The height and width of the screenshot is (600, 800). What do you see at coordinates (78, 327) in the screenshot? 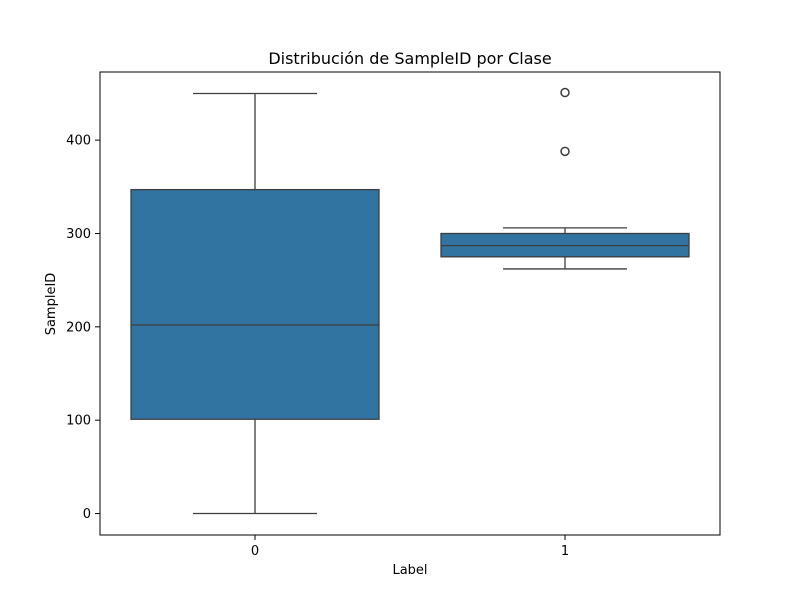
I see `y-tick-label-2: 200` at bounding box center [78, 327].